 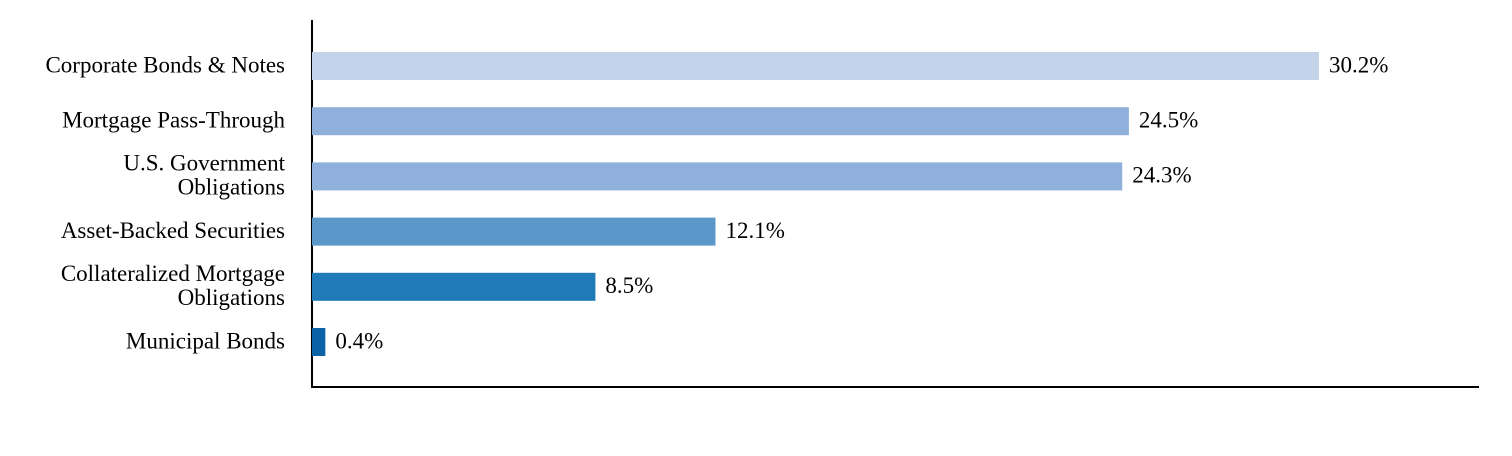 What do you see at coordinates (1358, 64) in the screenshot?
I see `value-label: 30.2%` at bounding box center [1358, 64].